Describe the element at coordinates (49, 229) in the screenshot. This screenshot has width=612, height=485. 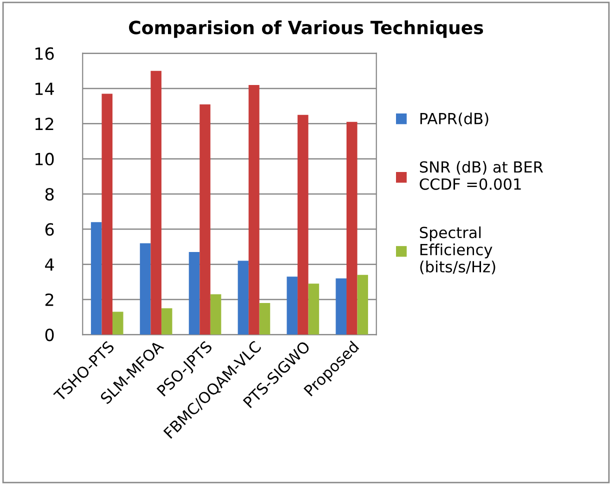
I see `y-tick-label: 6` at that location.